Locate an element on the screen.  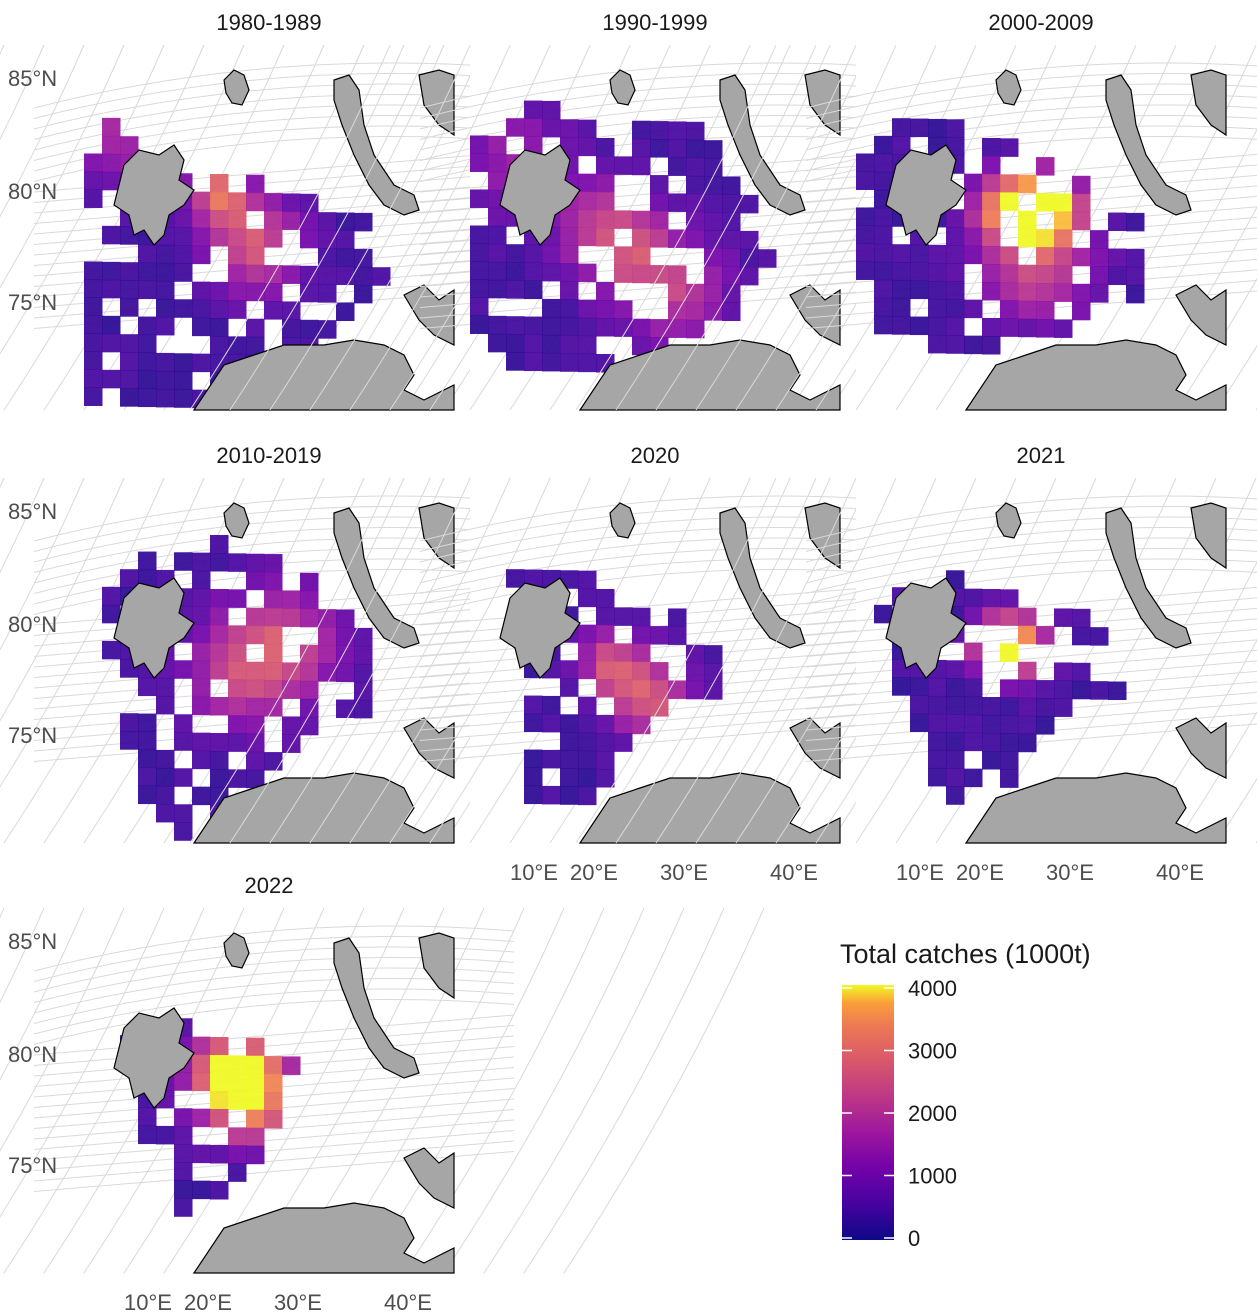
legend-tick-label: 4000 is located at coordinates (932, 988).